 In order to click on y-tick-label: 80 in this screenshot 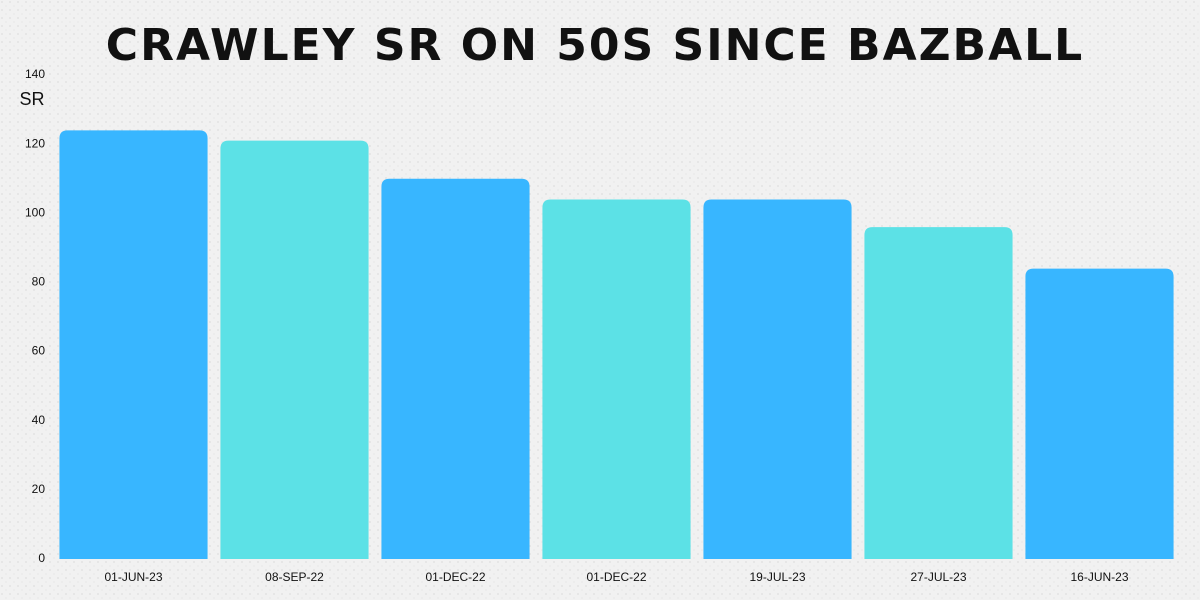, I will do `click(39, 282)`.